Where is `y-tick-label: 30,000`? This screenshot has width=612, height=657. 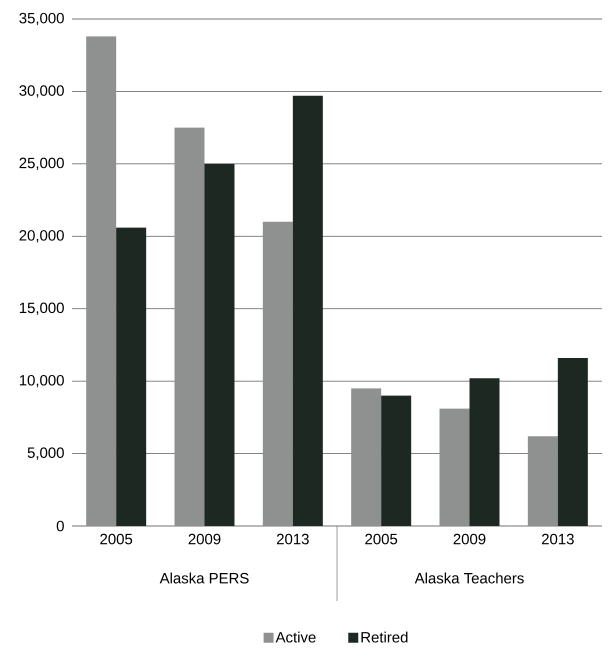
y-tick-label: 30,000 is located at coordinates (41, 91).